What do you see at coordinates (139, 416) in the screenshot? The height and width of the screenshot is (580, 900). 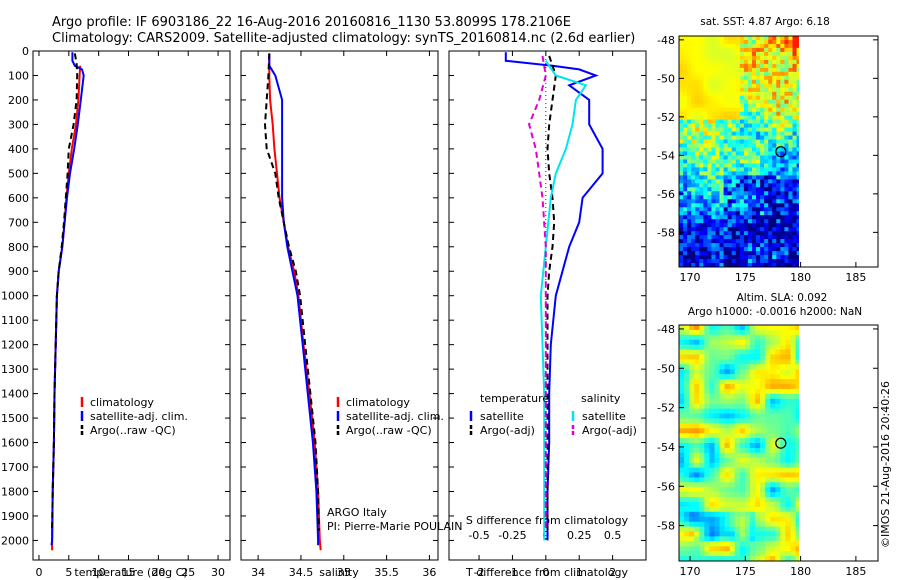 I see `legend-label: satellite-adj. clim.` at bounding box center [139, 416].